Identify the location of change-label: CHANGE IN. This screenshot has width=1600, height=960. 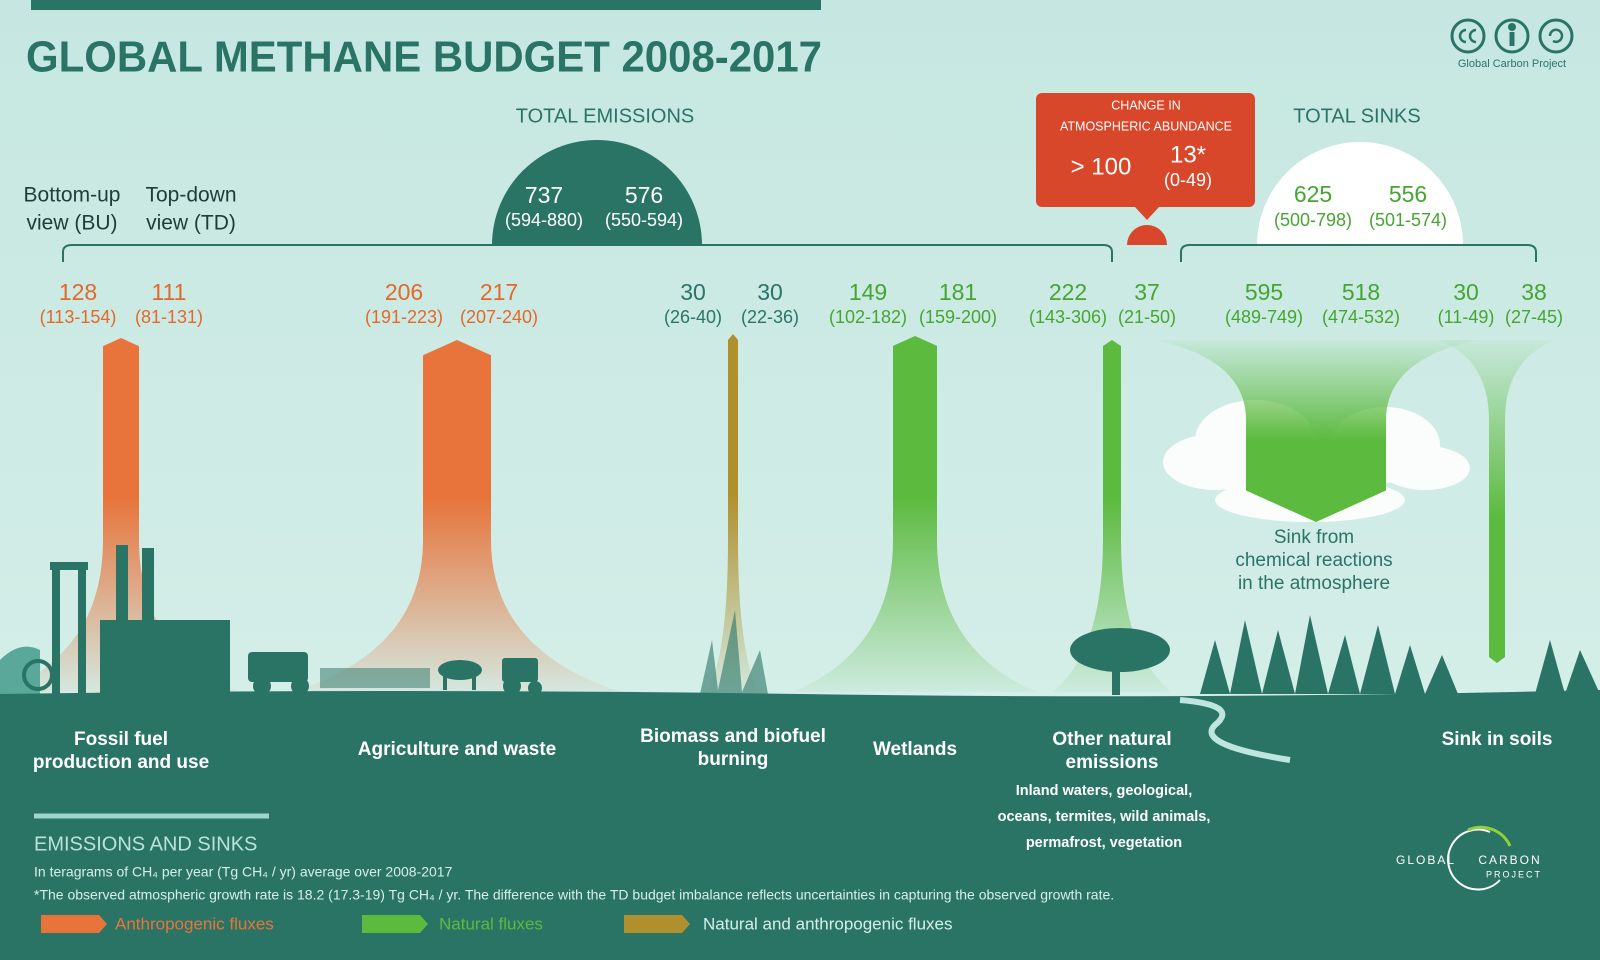
(1145, 105).